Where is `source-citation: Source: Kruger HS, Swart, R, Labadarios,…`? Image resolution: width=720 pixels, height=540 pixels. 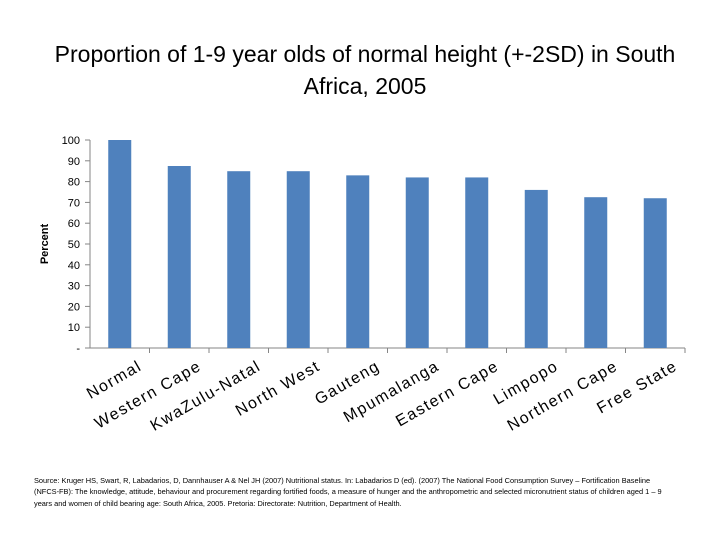 source-citation: Source: Kruger HS, Swart, R, Labadarios,… is located at coordinates (348, 492).